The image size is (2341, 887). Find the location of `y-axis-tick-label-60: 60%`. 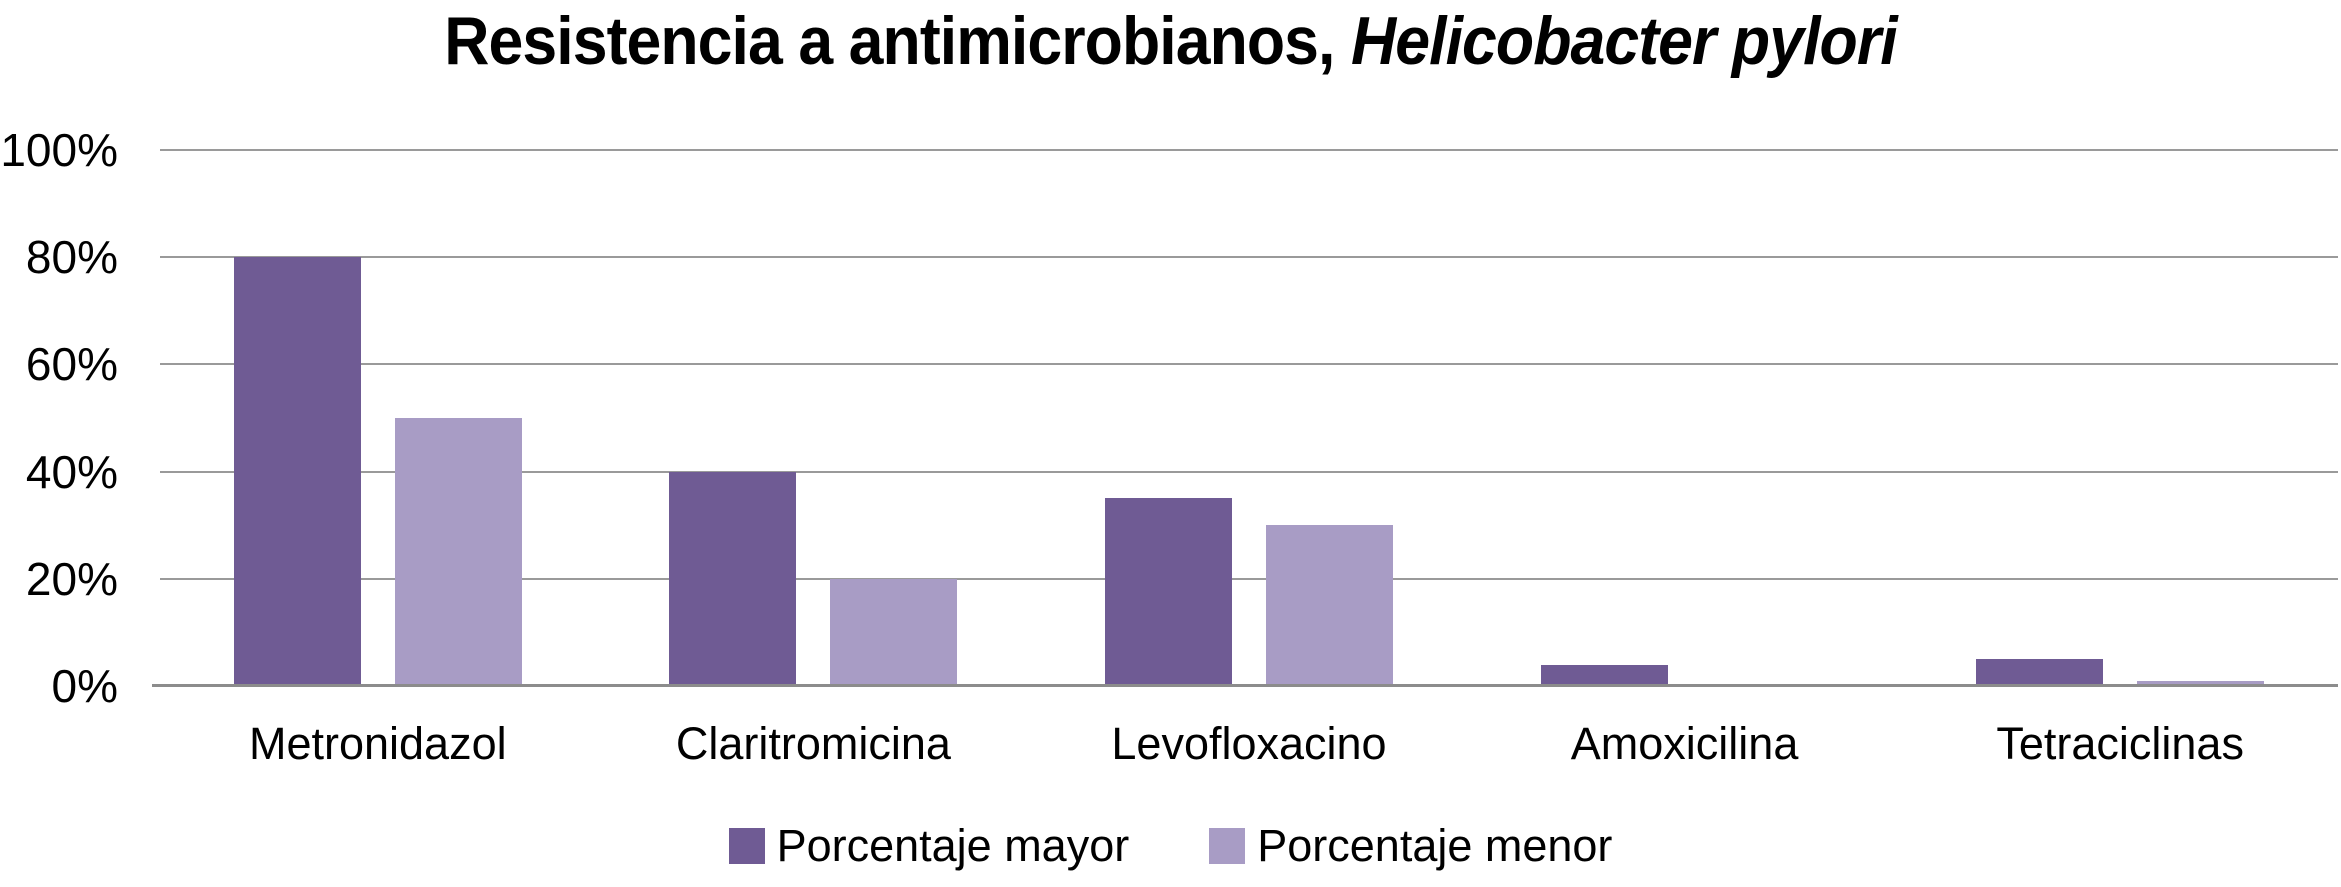

y-axis-tick-label-60: 60% is located at coordinates (71, 364).